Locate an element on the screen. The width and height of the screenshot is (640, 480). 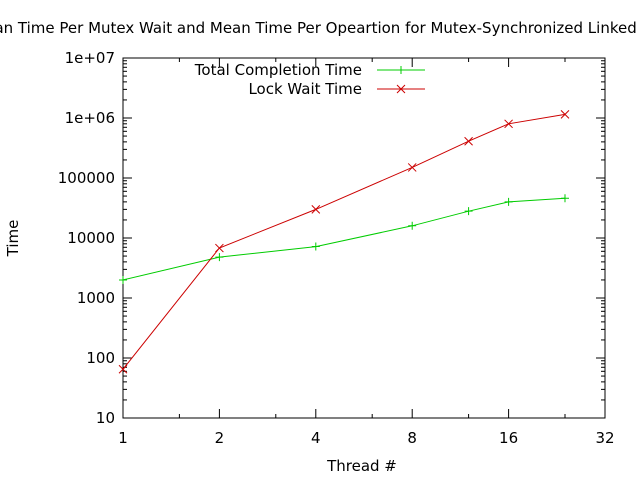
x-tick-label: 4 is located at coordinates (316, 438).